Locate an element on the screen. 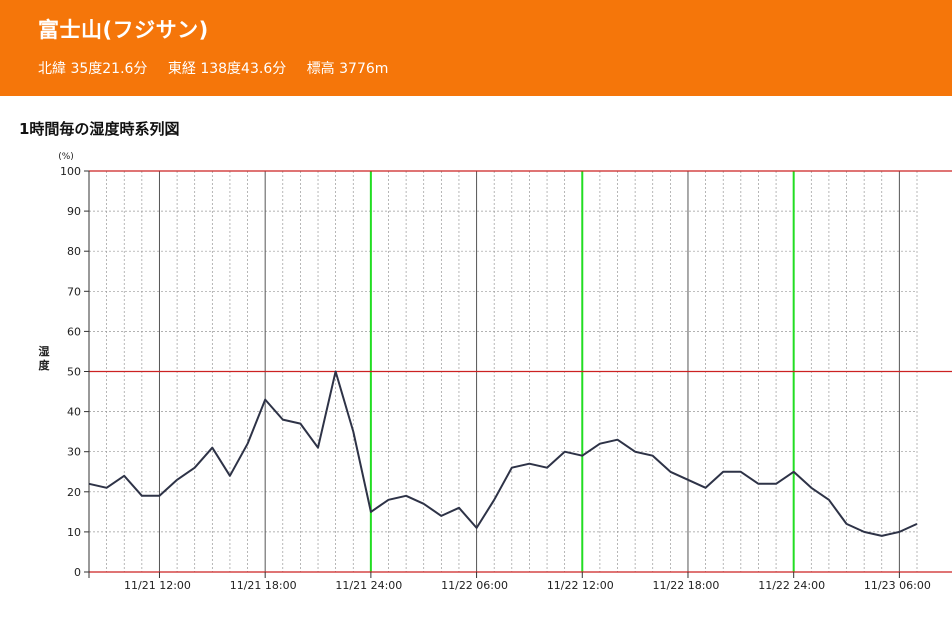 The height and width of the screenshot is (623, 952). y-tick-label: 50 is located at coordinates (74, 372).